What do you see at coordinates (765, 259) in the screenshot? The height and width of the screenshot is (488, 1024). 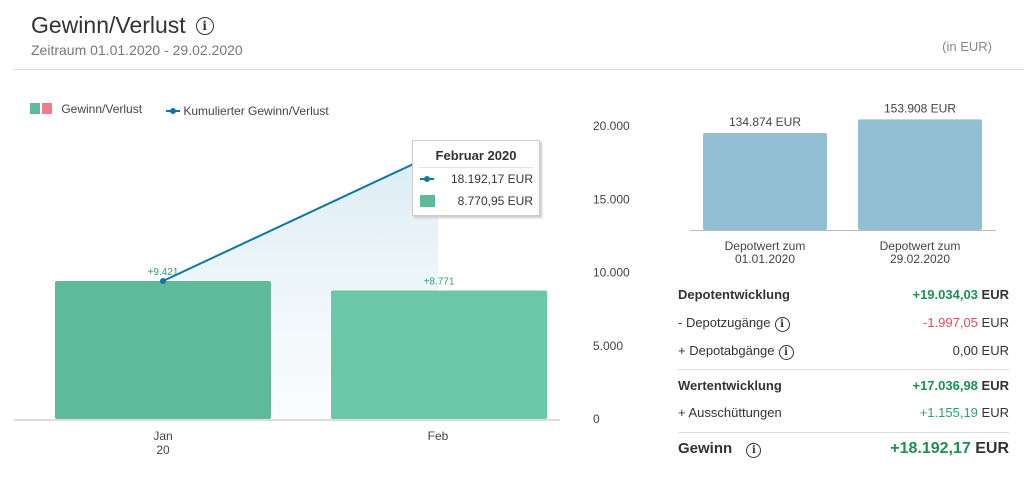 I see `depot-caption: 01.01.2020` at bounding box center [765, 259].